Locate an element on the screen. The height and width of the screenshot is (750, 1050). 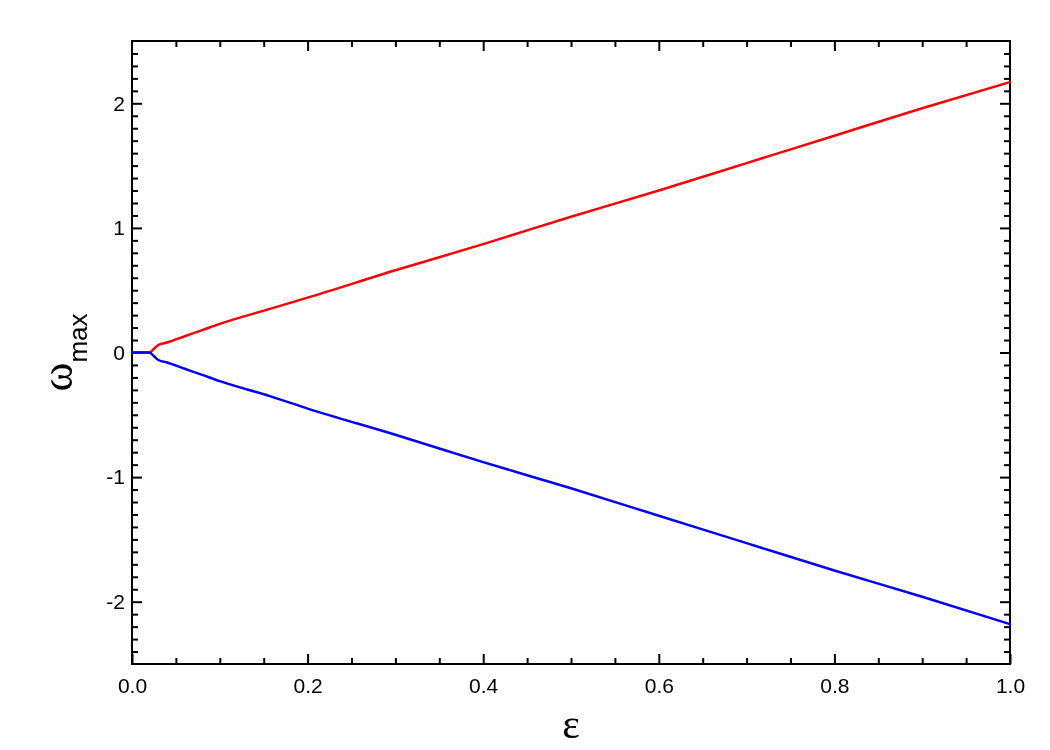
x-axis-title: ε is located at coordinates (571, 724).